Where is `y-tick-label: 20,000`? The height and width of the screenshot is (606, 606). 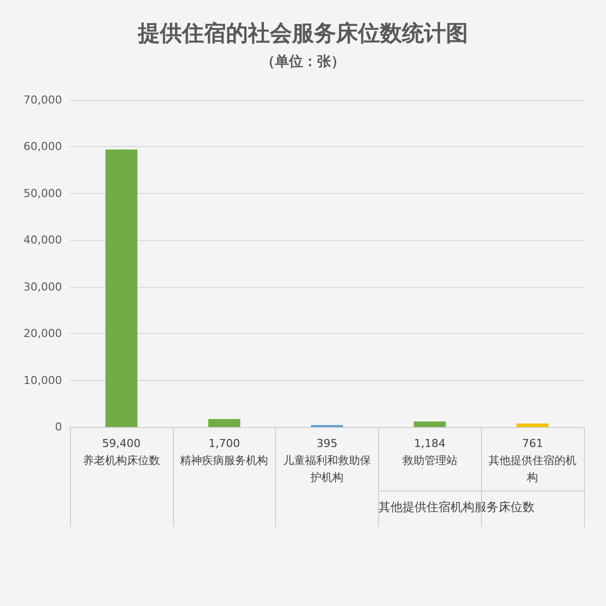
y-tick-label: 20,000 is located at coordinates (43, 333).